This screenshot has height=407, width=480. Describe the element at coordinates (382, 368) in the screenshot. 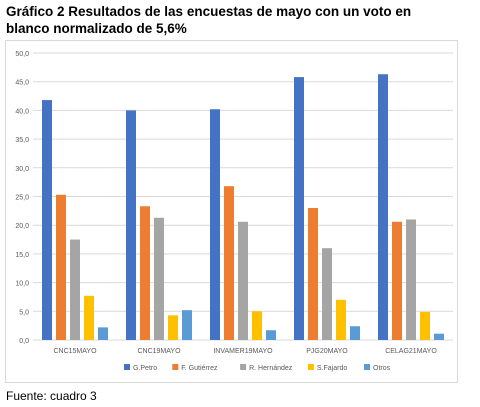

I see `legend-label: Otros` at that location.